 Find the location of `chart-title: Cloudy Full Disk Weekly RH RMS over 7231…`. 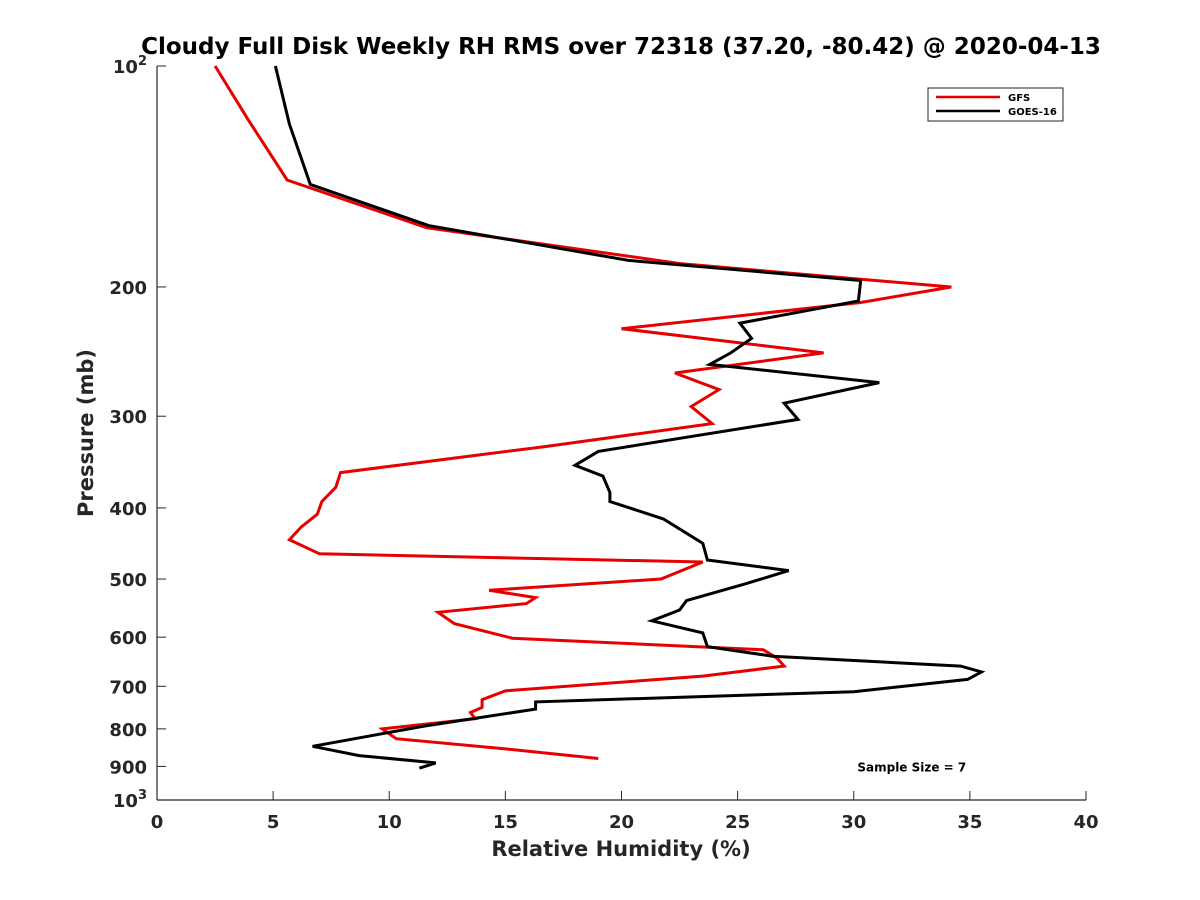

chart-title: Cloudy Full Disk Weekly RH RMS over 7231… is located at coordinates (621, 47).